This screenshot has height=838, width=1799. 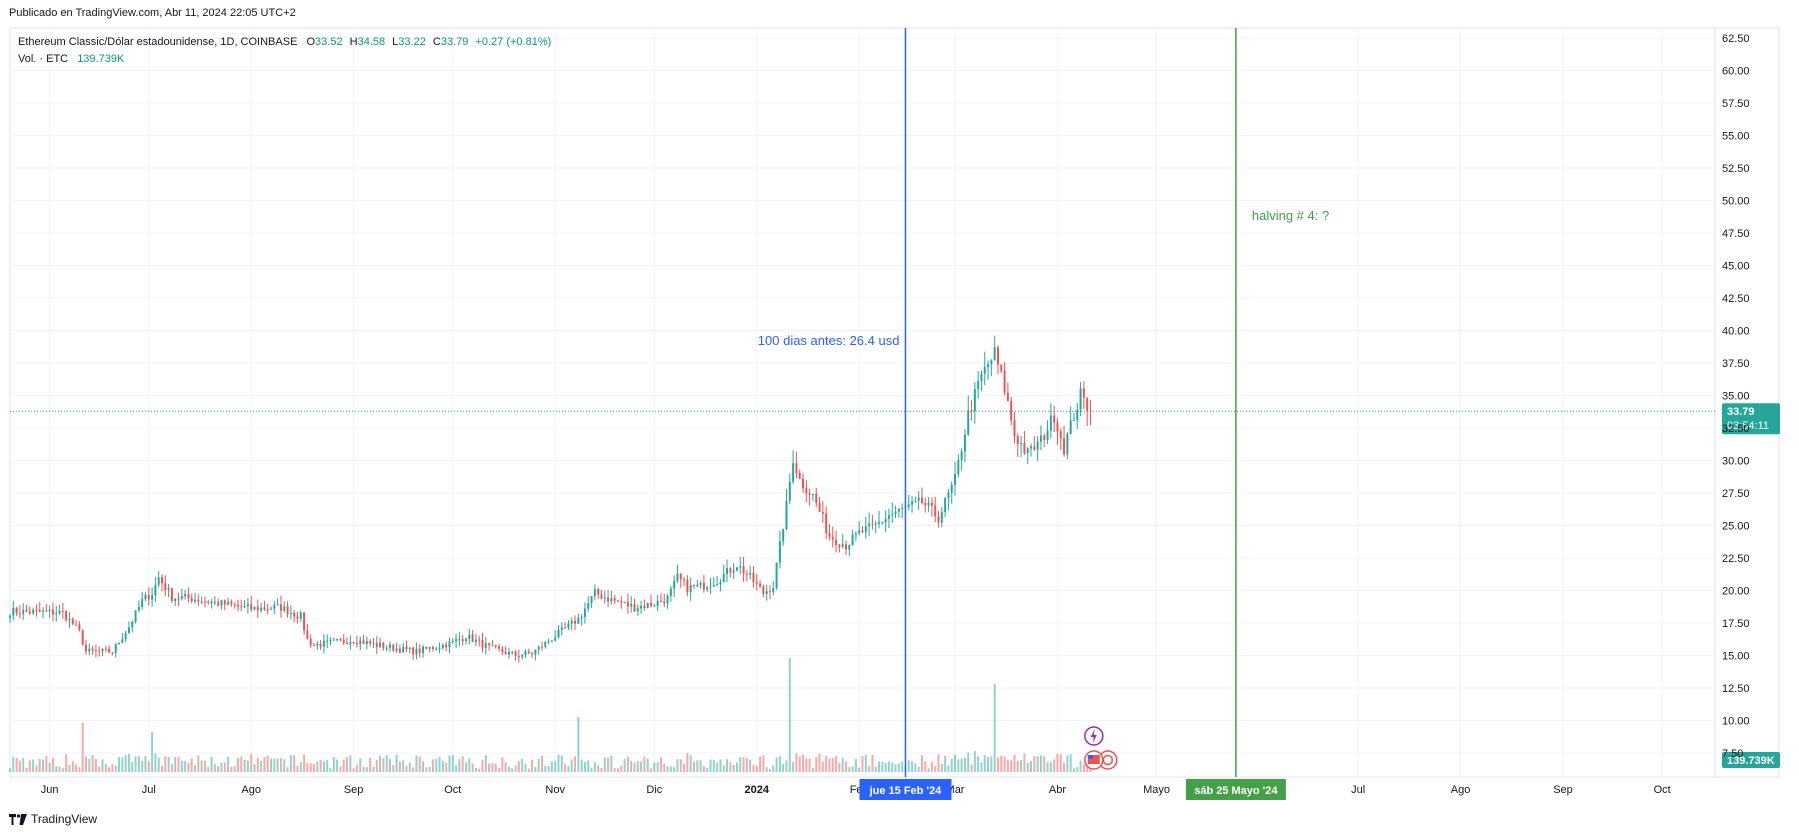 I want to click on footer-brand: TradingView, so click(x=53, y=819).